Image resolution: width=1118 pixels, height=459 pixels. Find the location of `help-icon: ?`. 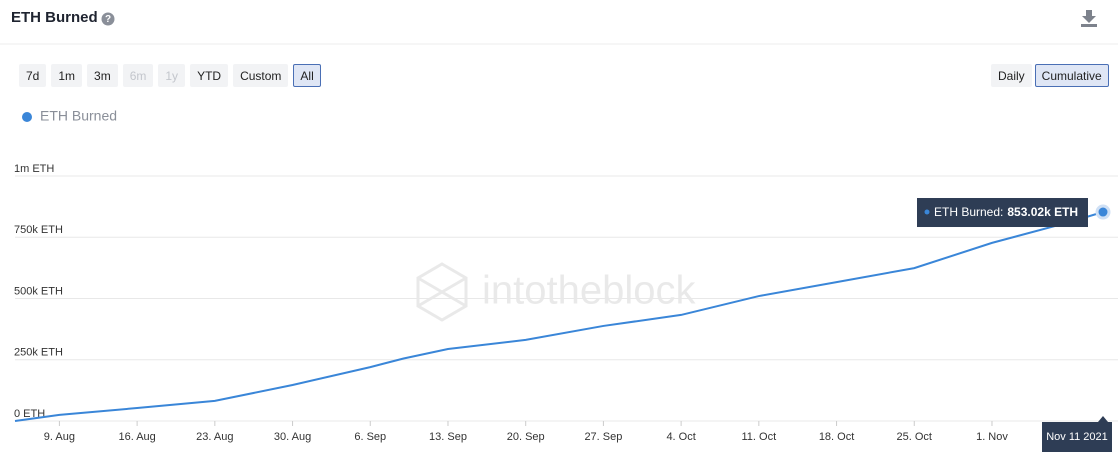

help-icon: ? is located at coordinates (108, 19).